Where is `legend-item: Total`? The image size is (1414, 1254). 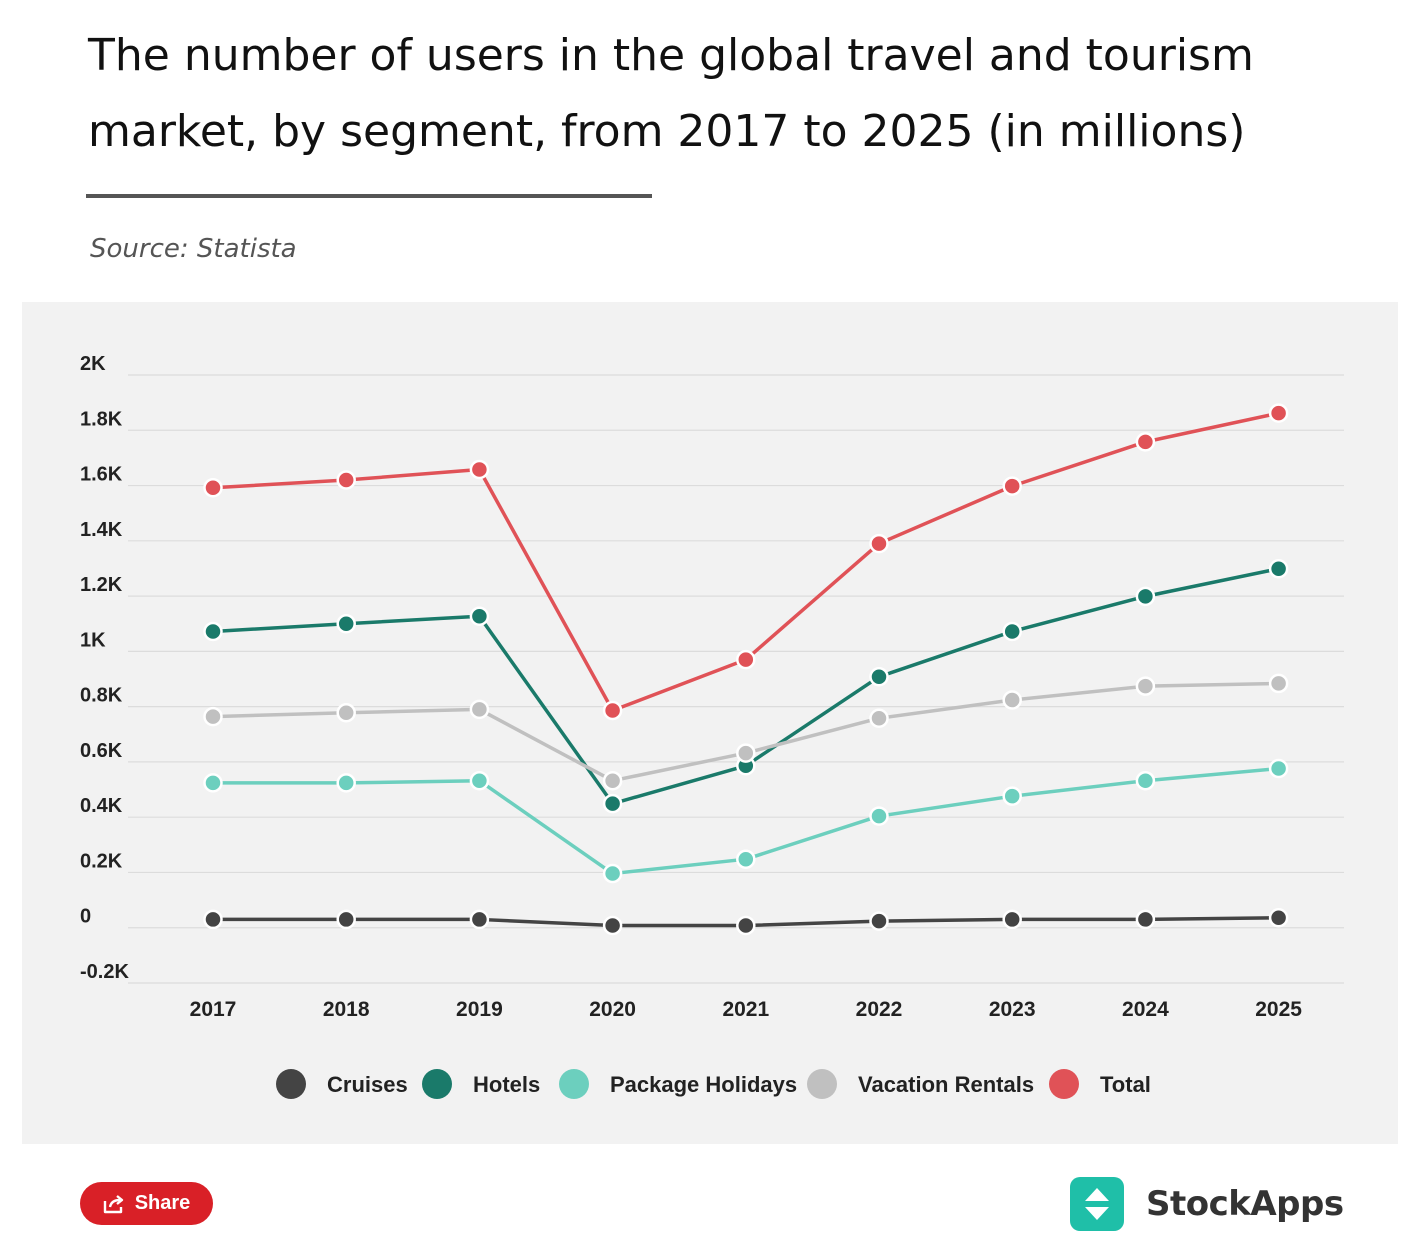
legend-item: Total is located at coordinates (1100, 1084).